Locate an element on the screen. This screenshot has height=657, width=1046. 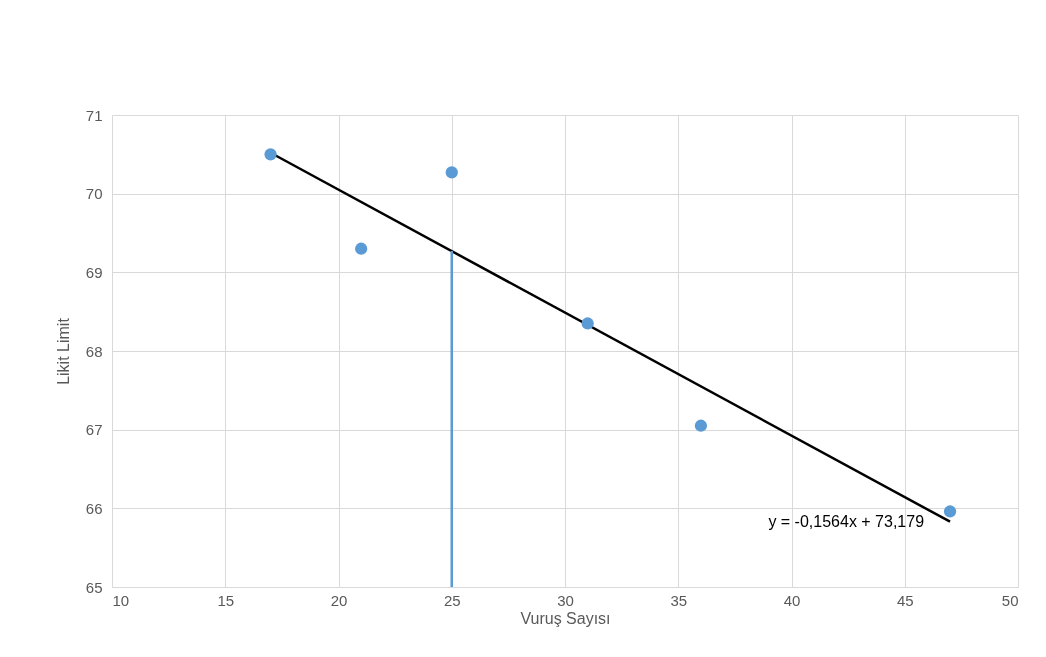
x-tick-label: 45 is located at coordinates (905, 600).